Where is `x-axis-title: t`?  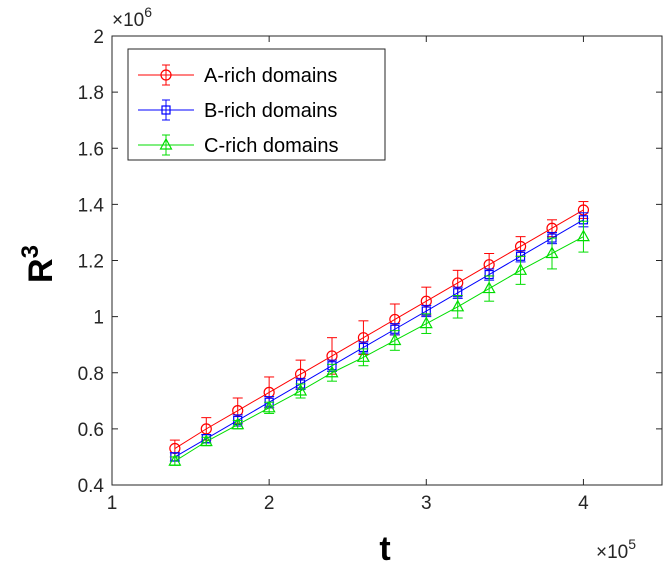
x-axis-title: t is located at coordinates (384, 547).